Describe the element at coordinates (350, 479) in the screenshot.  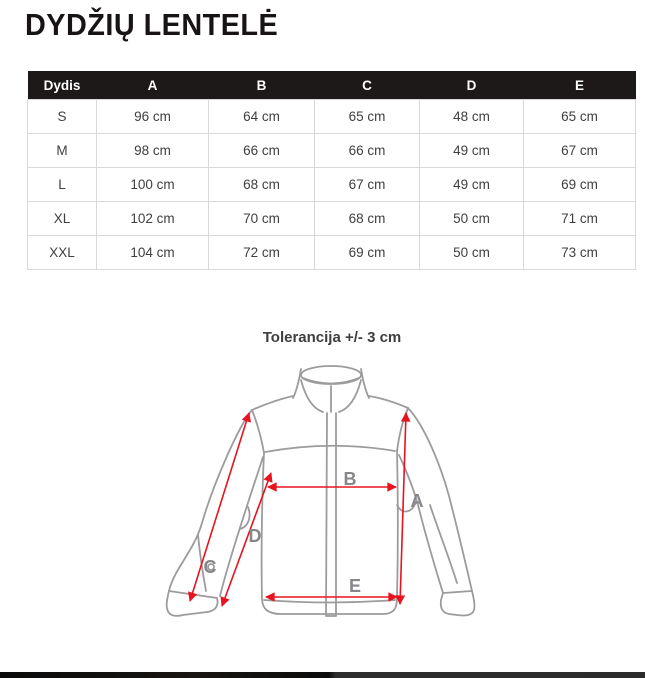
I see `measurement-label-b: B` at that location.